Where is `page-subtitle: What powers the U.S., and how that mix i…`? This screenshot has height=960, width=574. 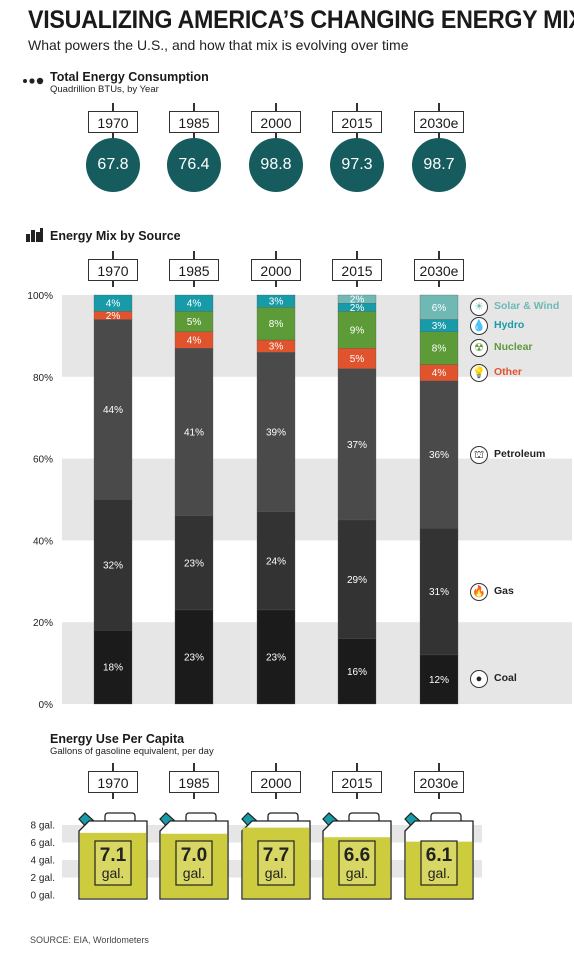 page-subtitle: What powers the U.S., and how that mix i… is located at coordinates (218, 45).